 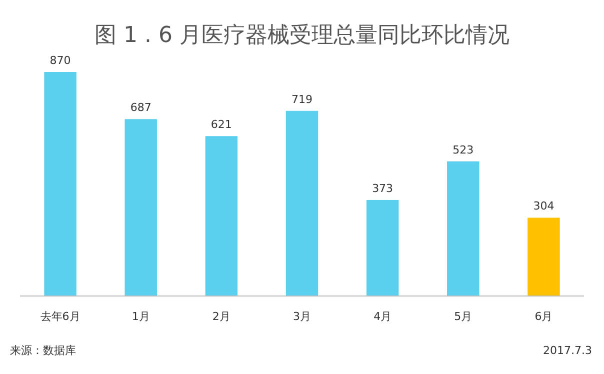 I want to click on x-tick-label: 2月, so click(x=221, y=316).